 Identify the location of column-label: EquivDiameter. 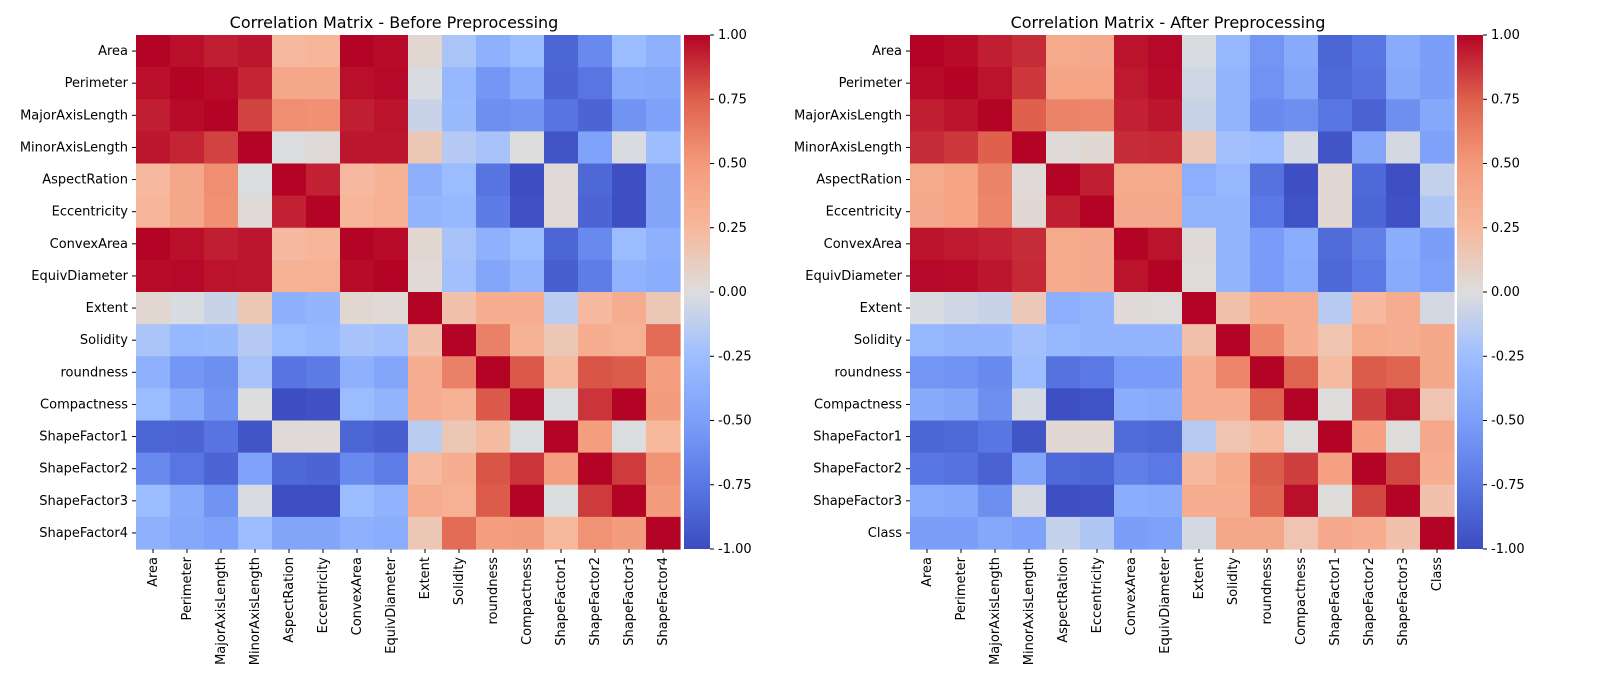
(1165, 604).